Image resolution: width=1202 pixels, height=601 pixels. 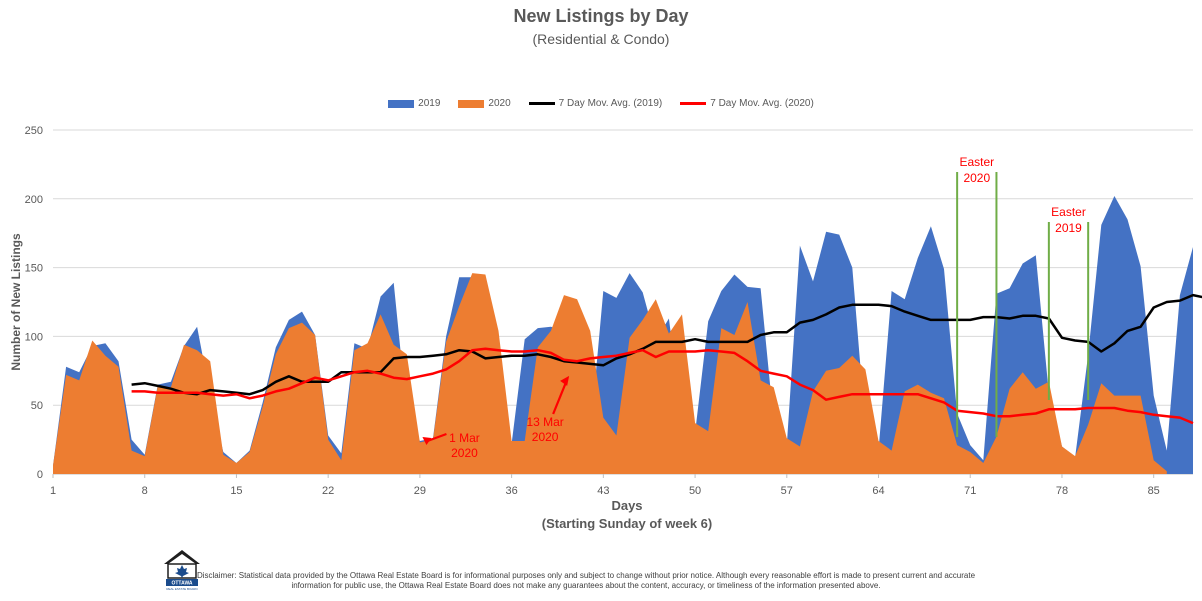 I want to click on y-tick-label: 100, so click(x=34, y=337).